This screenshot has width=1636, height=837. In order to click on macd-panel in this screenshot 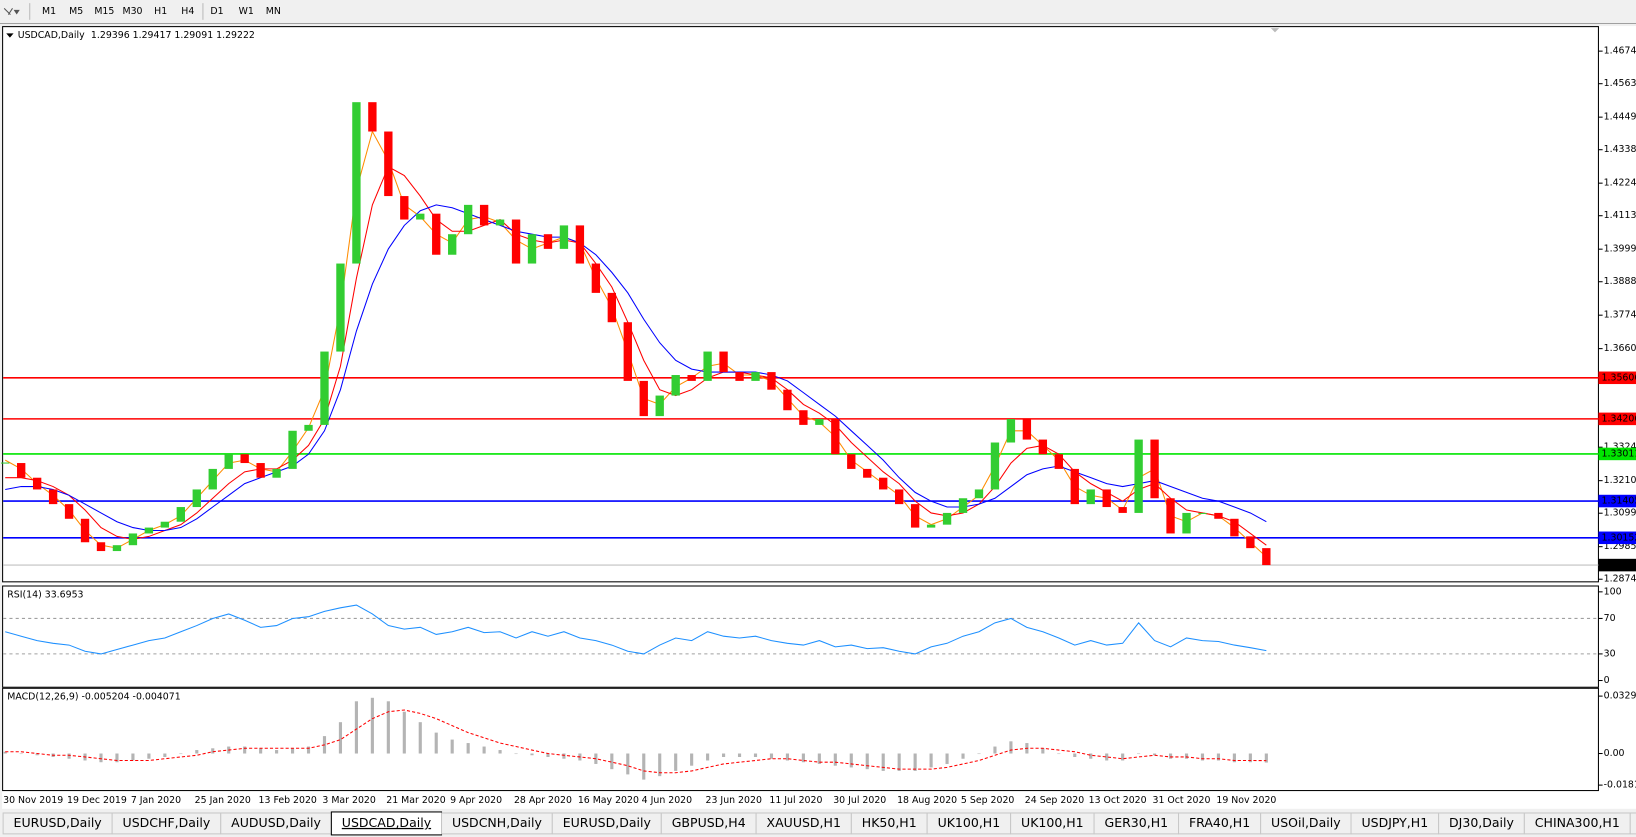, I will do `click(800, 739)`.